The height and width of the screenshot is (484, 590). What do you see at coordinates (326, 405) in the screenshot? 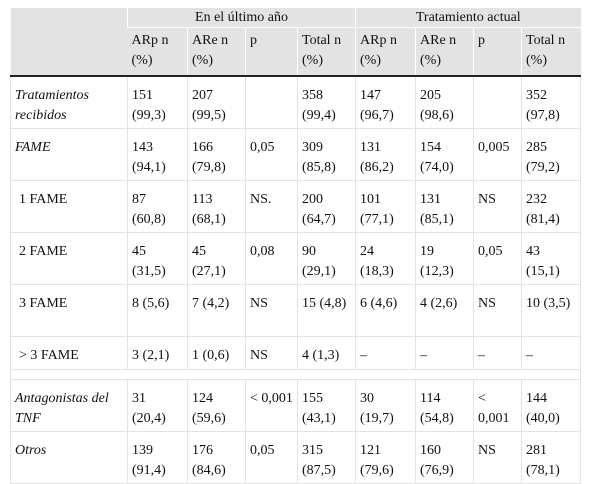
I see `table-cell: 155 (43,1)` at bounding box center [326, 405].